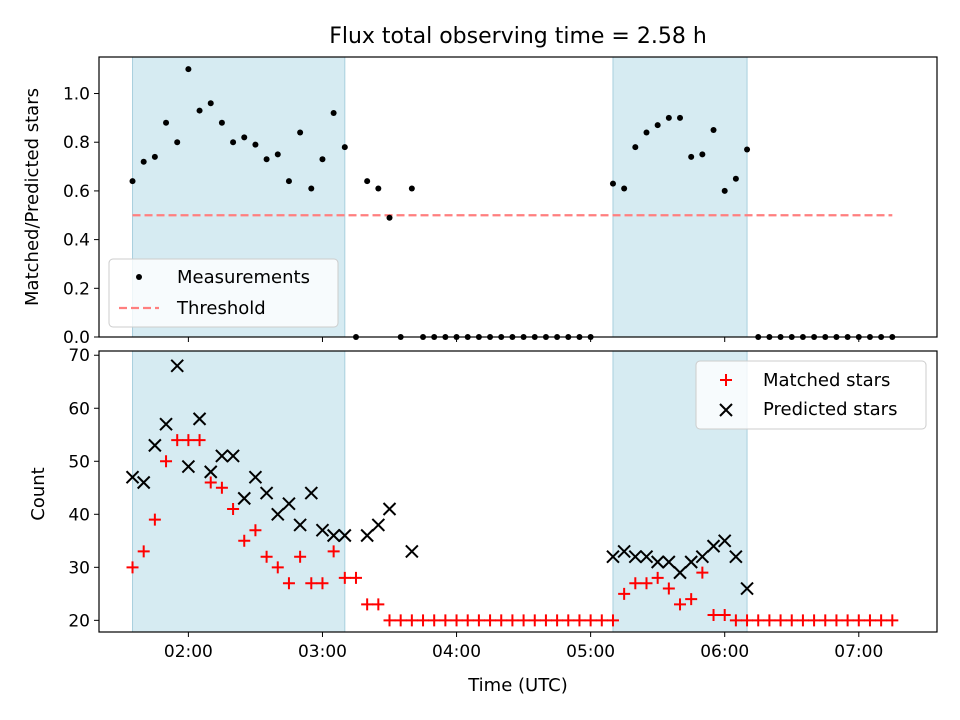 The height and width of the screenshot is (720, 960). Describe the element at coordinates (38, 493) in the screenshot. I see `bottom-y-axis-label: Count` at that location.